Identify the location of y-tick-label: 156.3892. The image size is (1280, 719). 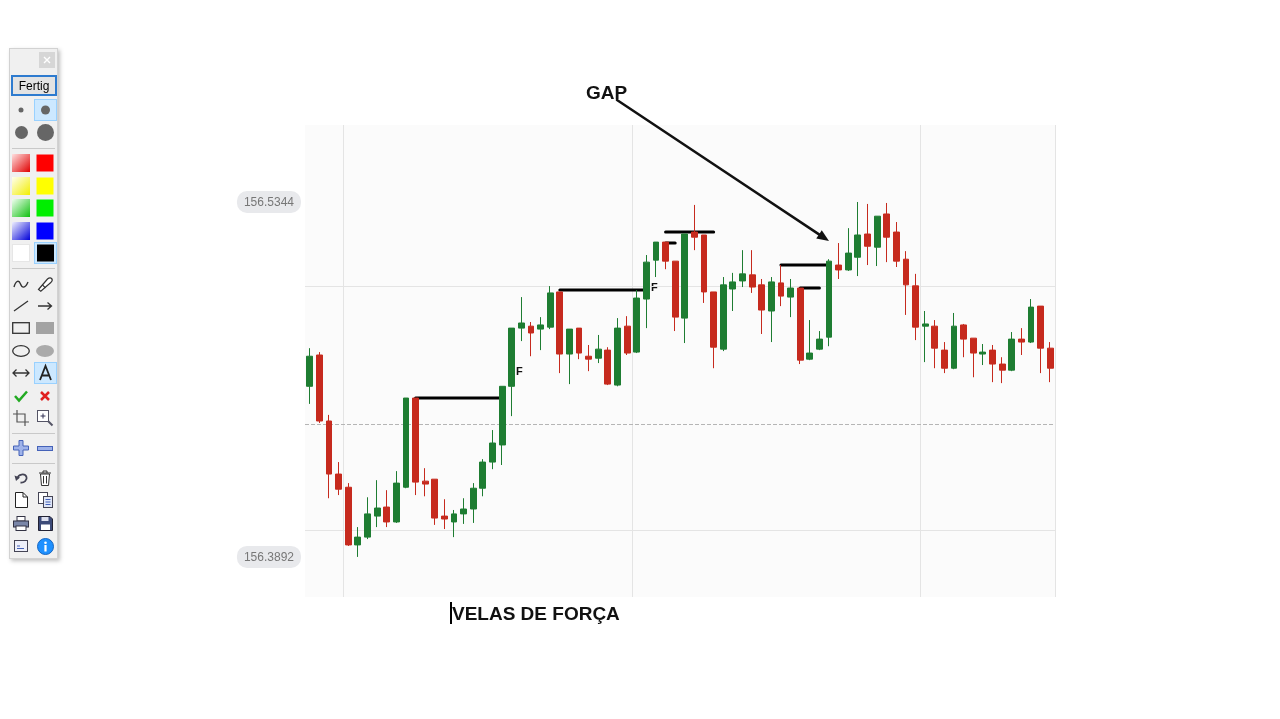
(269, 556).